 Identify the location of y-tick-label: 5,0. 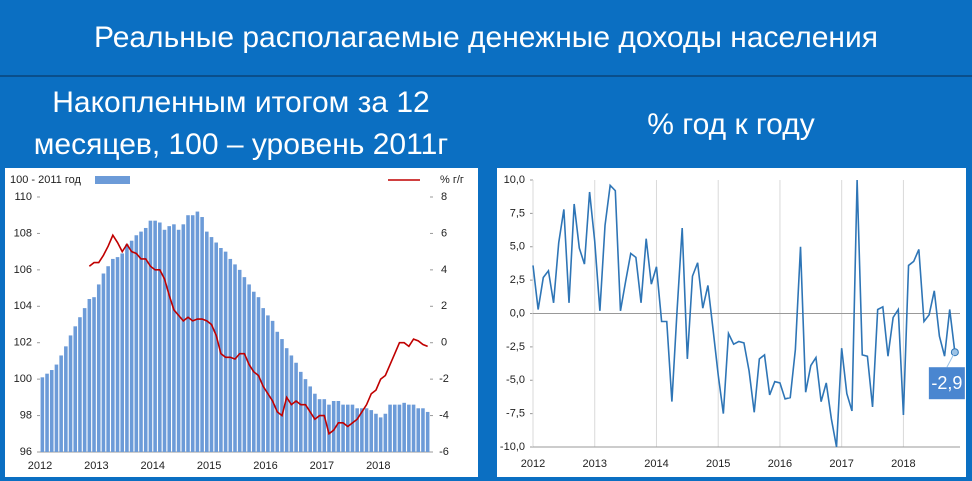
(517, 247).